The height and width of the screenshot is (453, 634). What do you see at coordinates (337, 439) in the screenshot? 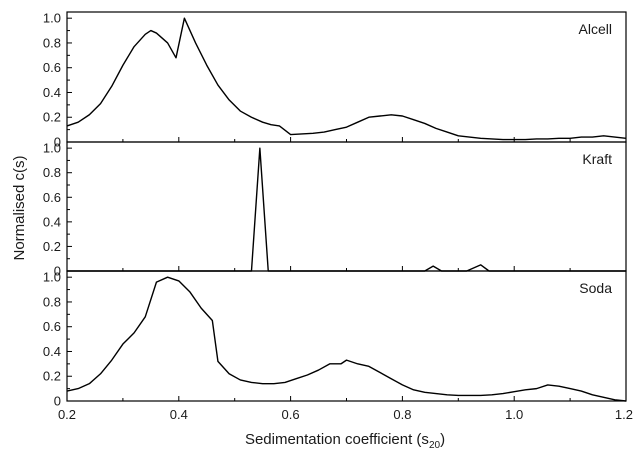
I see `x-axis-title-main: Sedimentation coefficient (s` at bounding box center [337, 439].